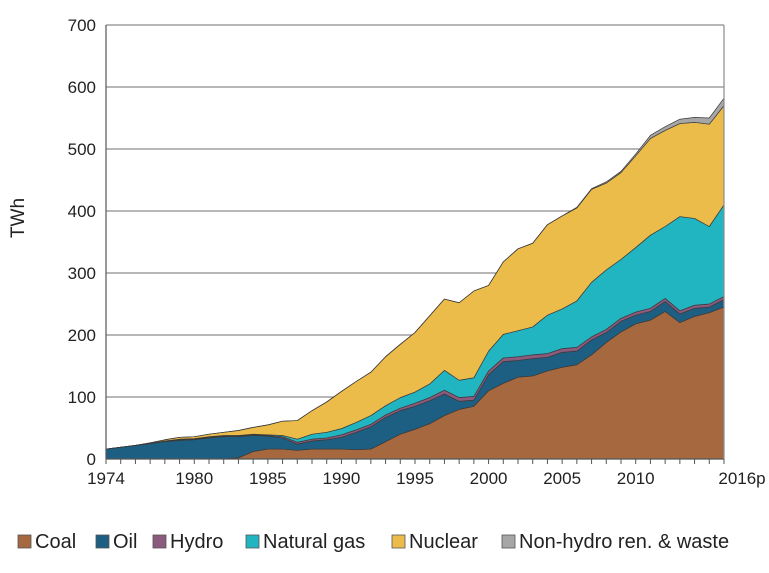 The image size is (769, 573). I want to click on x-tick-labels: 1974 1980 1985 1990 1995 2000 2005 2010 2016p, so click(426, 478).